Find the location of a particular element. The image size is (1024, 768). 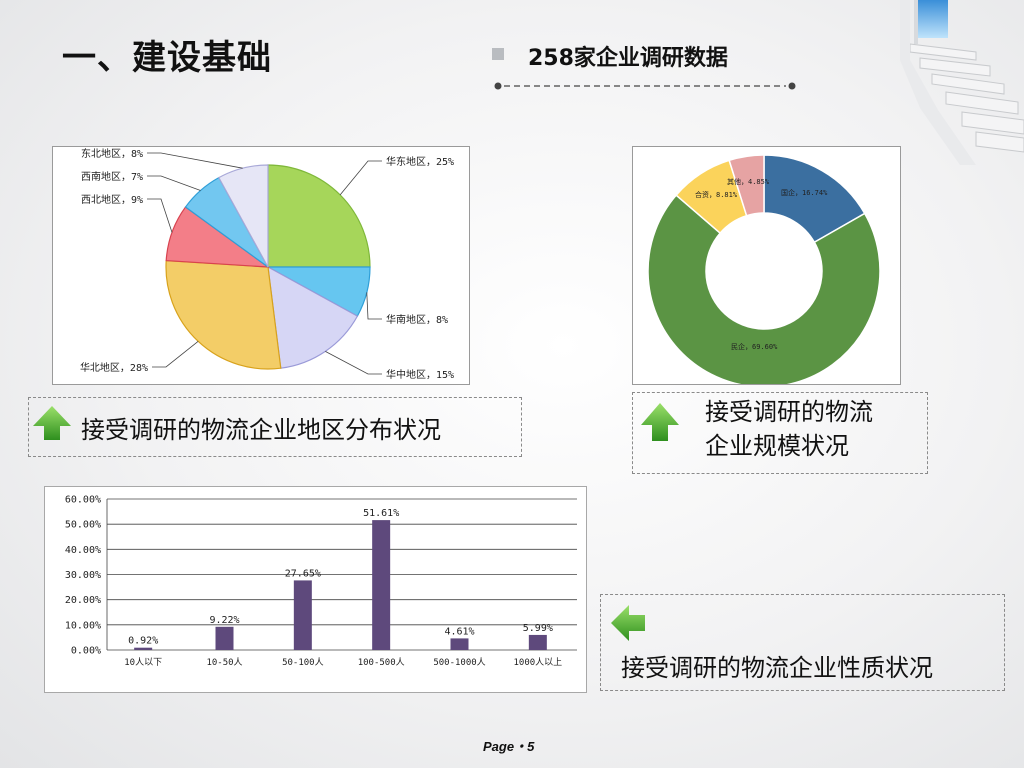

pie-label: 西南地区，7% is located at coordinates (112, 176).